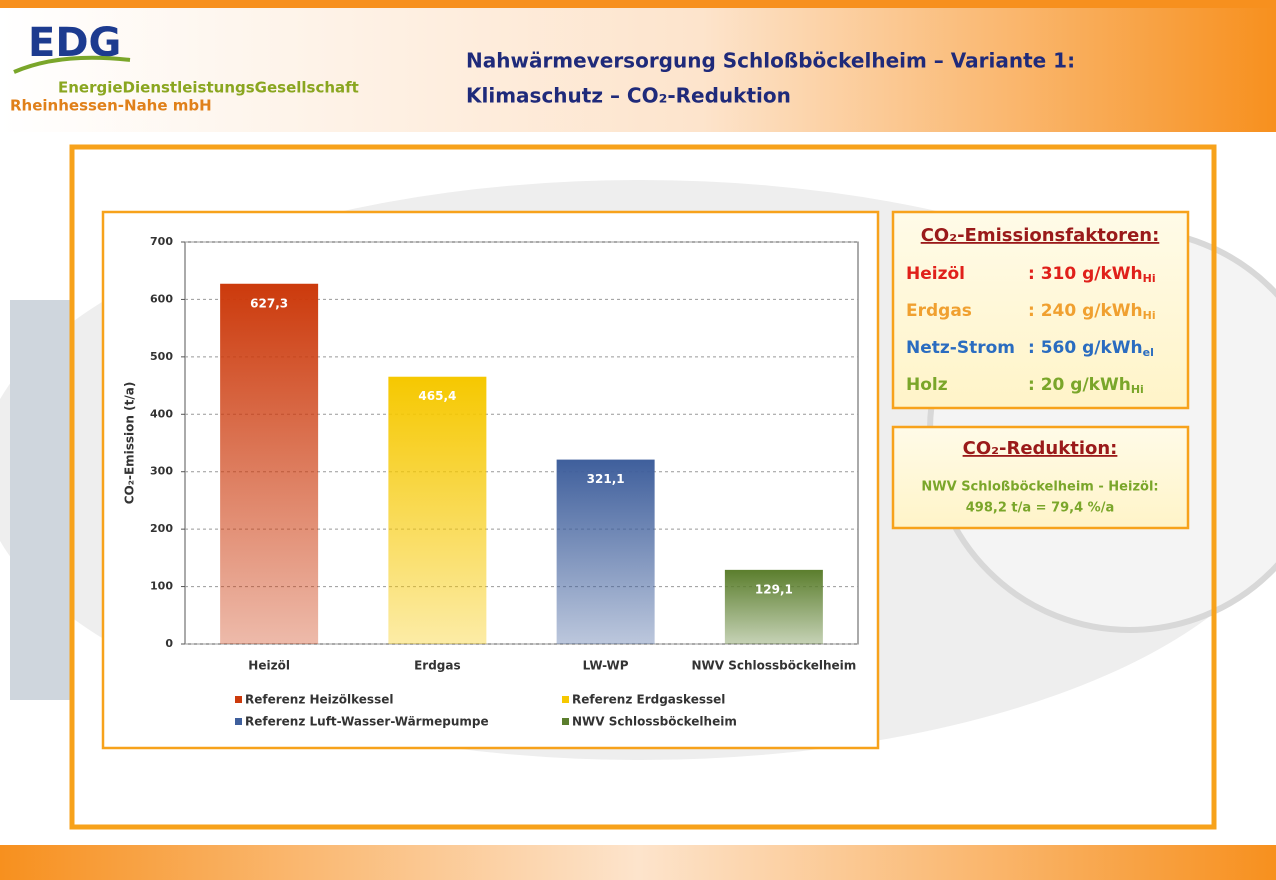 This screenshot has width=1276, height=880. I want to click on reduction-box, so click(1040, 477).